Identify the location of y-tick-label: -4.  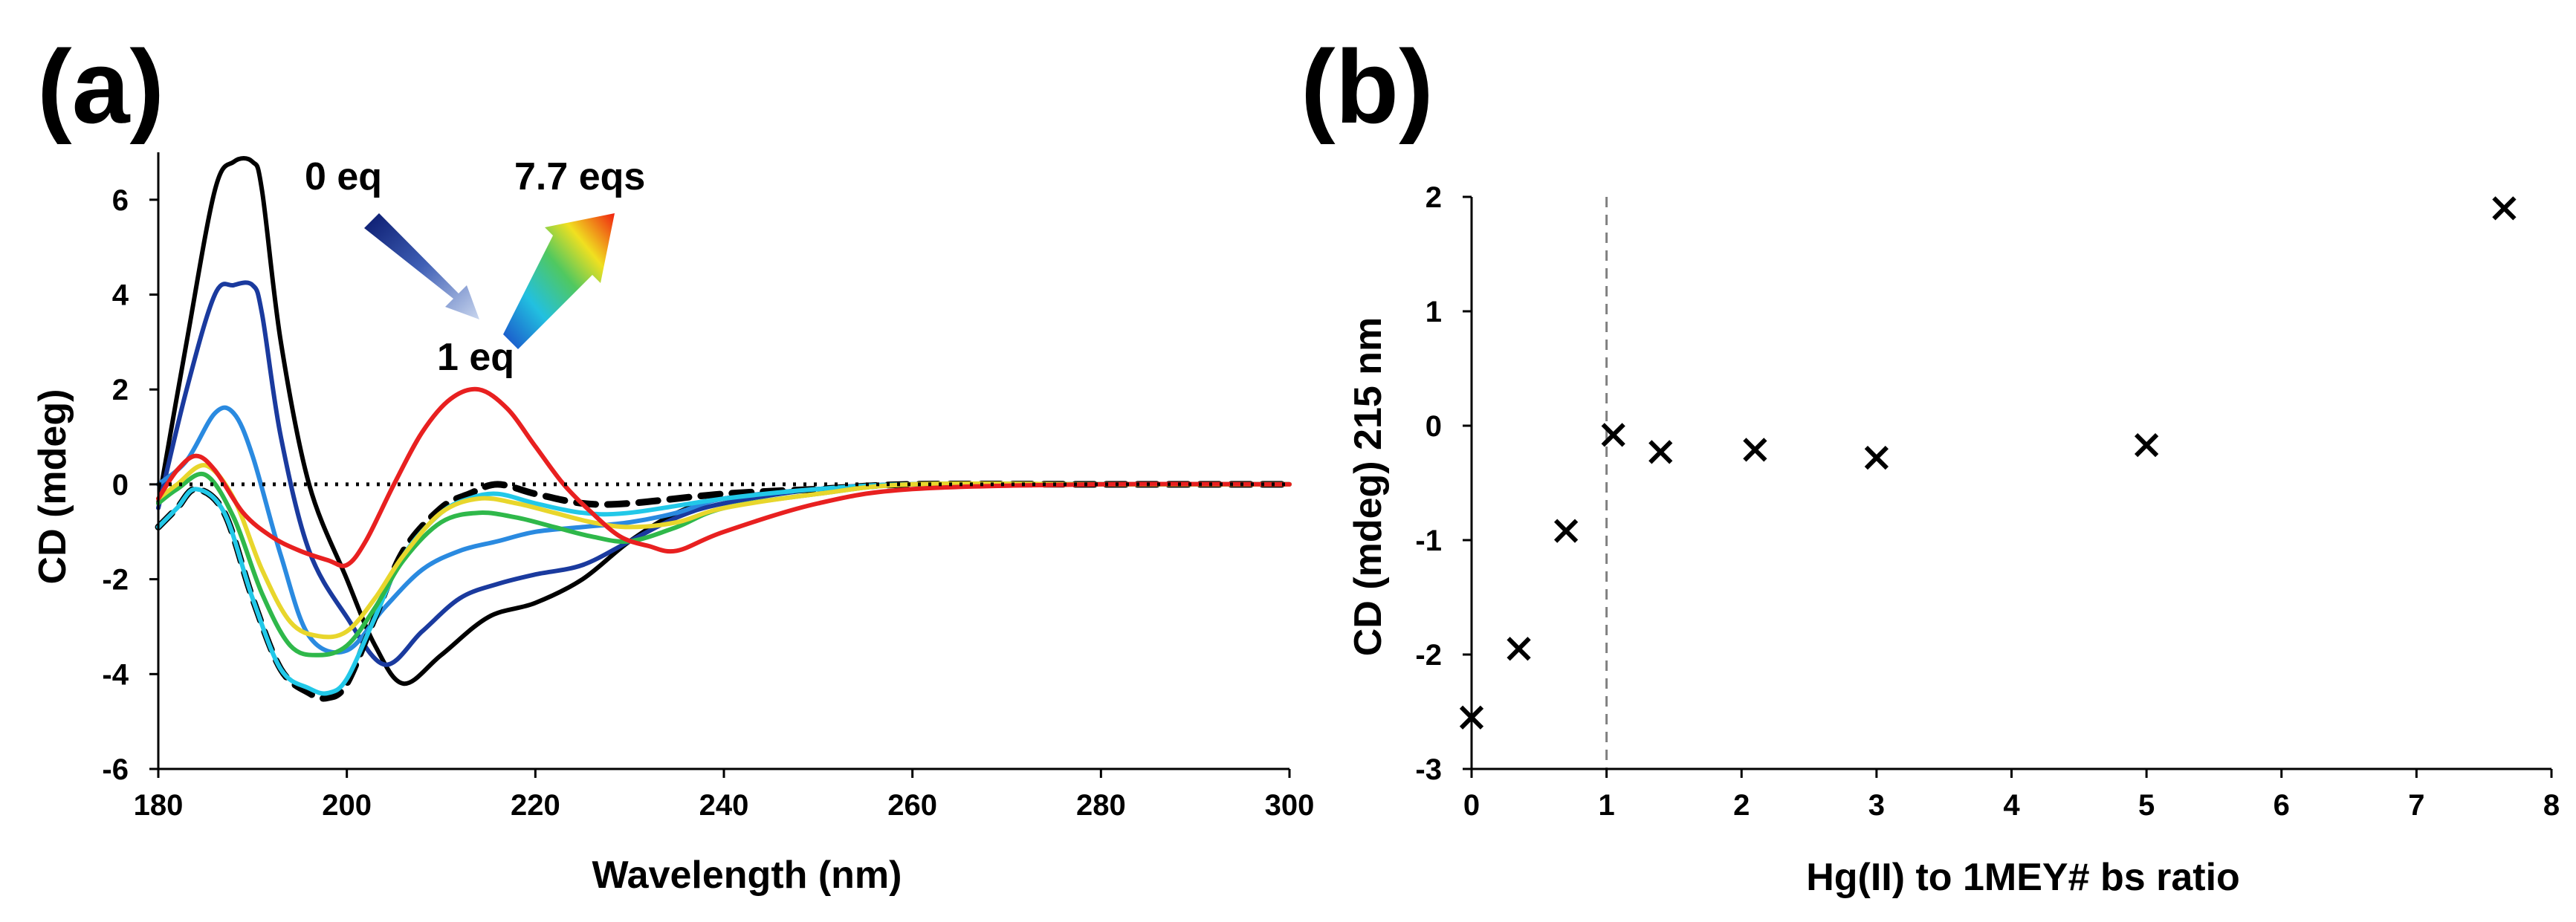
(116, 674).